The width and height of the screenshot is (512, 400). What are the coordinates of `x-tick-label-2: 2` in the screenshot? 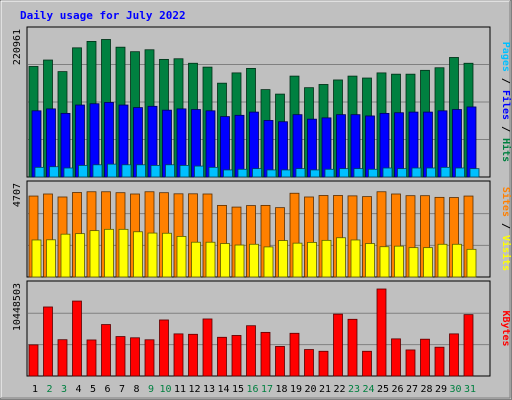 It's located at (49, 389).